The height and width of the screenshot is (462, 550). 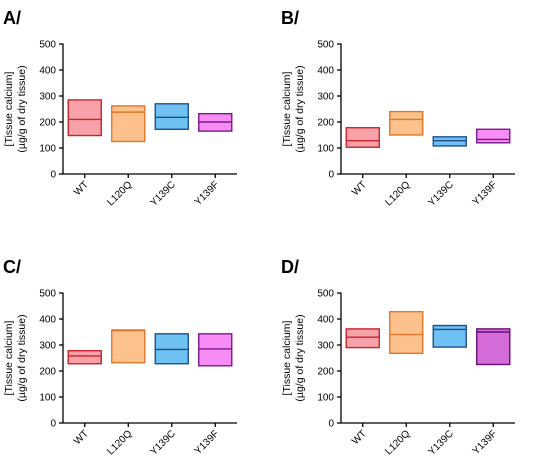 What do you see at coordinates (12, 18) in the screenshot?
I see `panel-label: A/` at bounding box center [12, 18].